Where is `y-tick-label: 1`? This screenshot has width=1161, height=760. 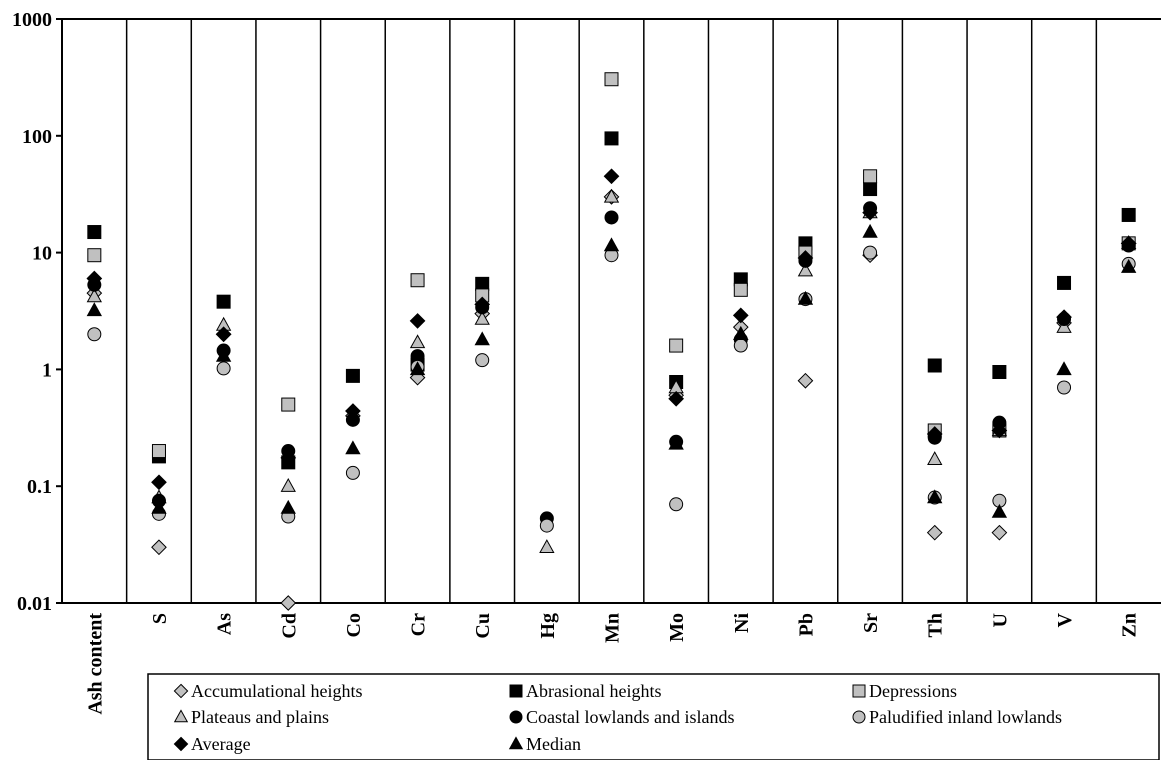
y-tick-label: 1 is located at coordinates (47, 370).